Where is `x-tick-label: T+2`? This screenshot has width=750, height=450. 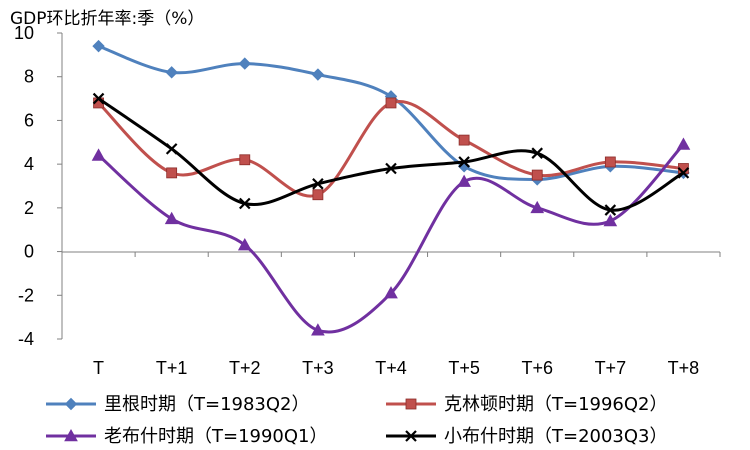
x-tick-label: T+2 is located at coordinates (245, 368).